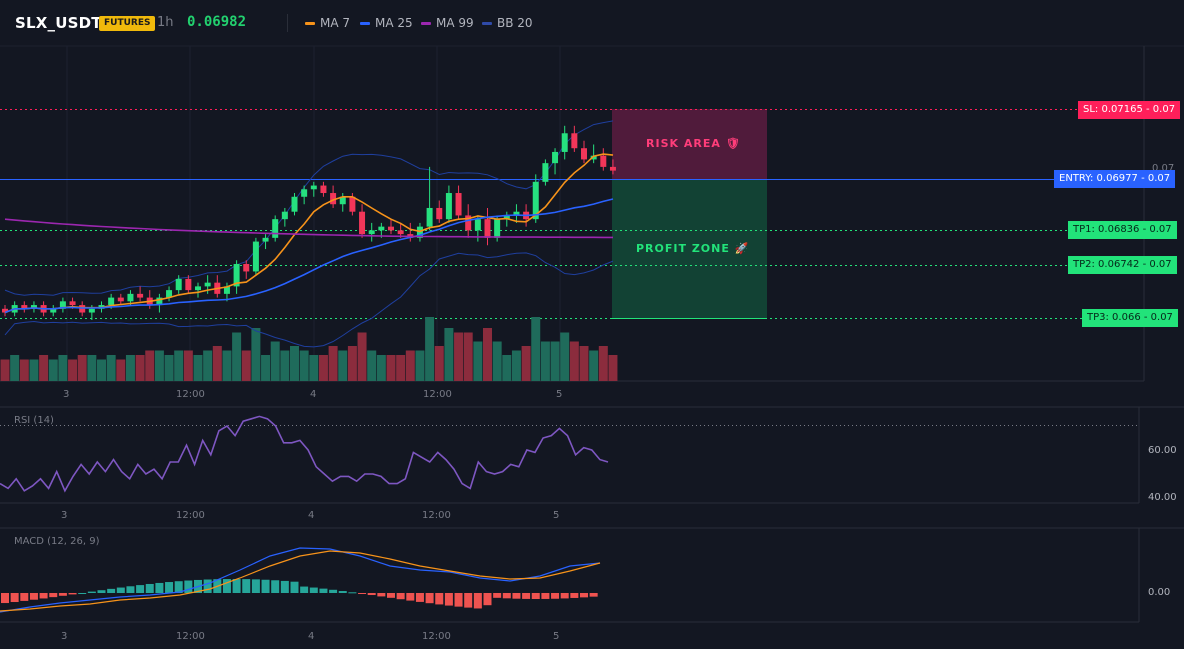  Describe the element at coordinates (127, 23) in the screenshot. I see `futures-badge: FUTURES` at that location.